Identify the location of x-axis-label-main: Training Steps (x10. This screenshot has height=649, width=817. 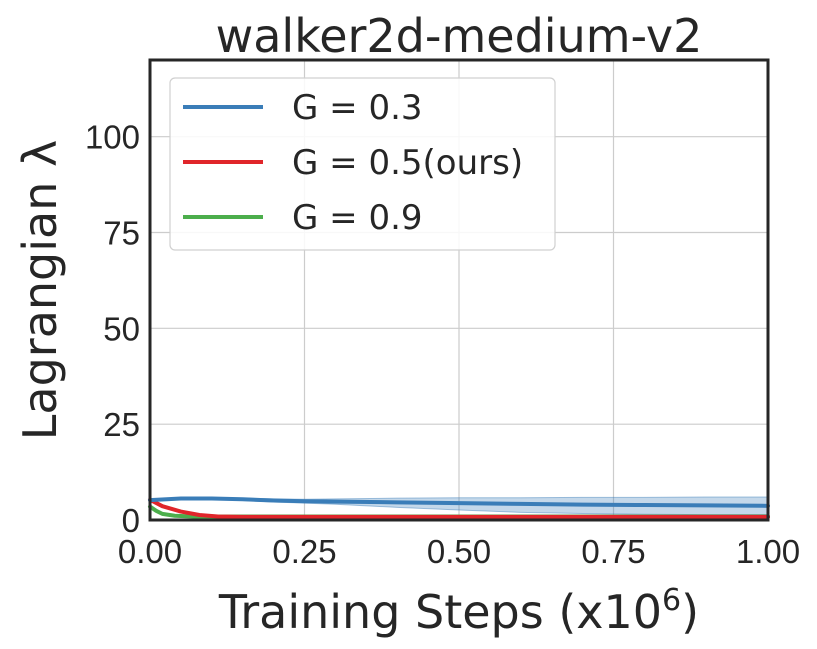
(440, 612).